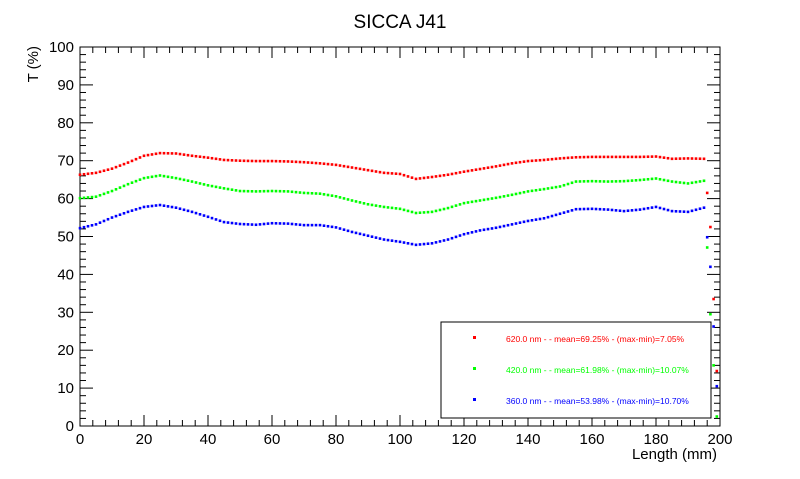 The image size is (800, 479). What do you see at coordinates (33, 64) in the screenshot?
I see `y-axis-label: T (%)` at bounding box center [33, 64].